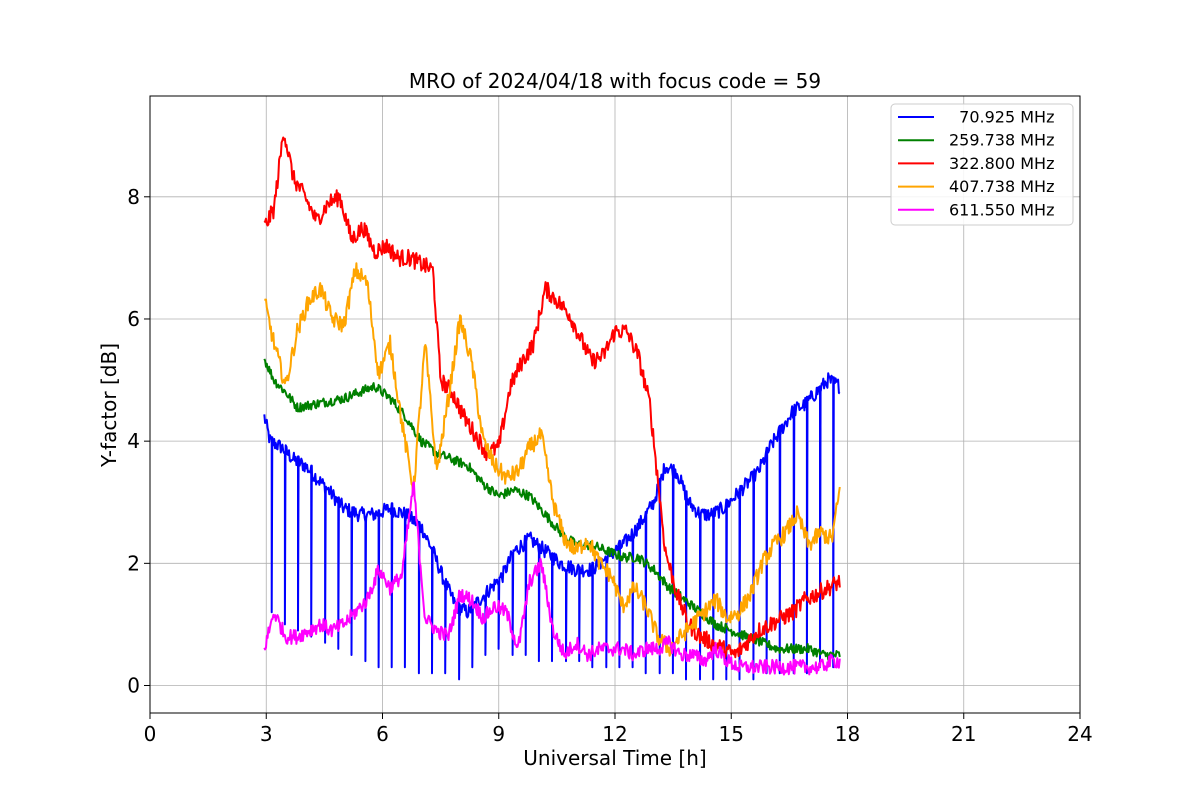 The height and width of the screenshot is (800, 1200). I want to click on y-tick-label: 0, so click(133, 686).